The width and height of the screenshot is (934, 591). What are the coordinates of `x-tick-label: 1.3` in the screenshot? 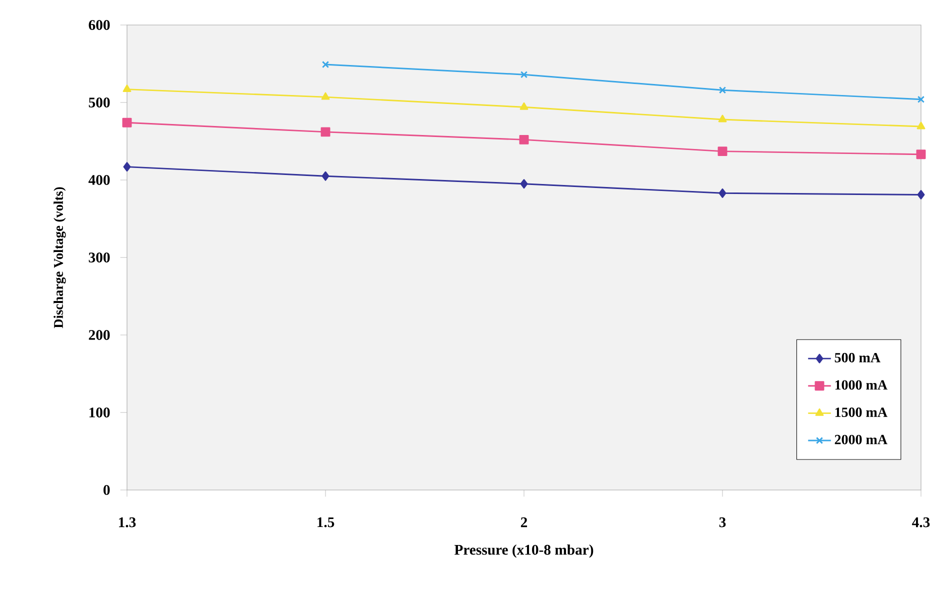 It's located at (127, 522).